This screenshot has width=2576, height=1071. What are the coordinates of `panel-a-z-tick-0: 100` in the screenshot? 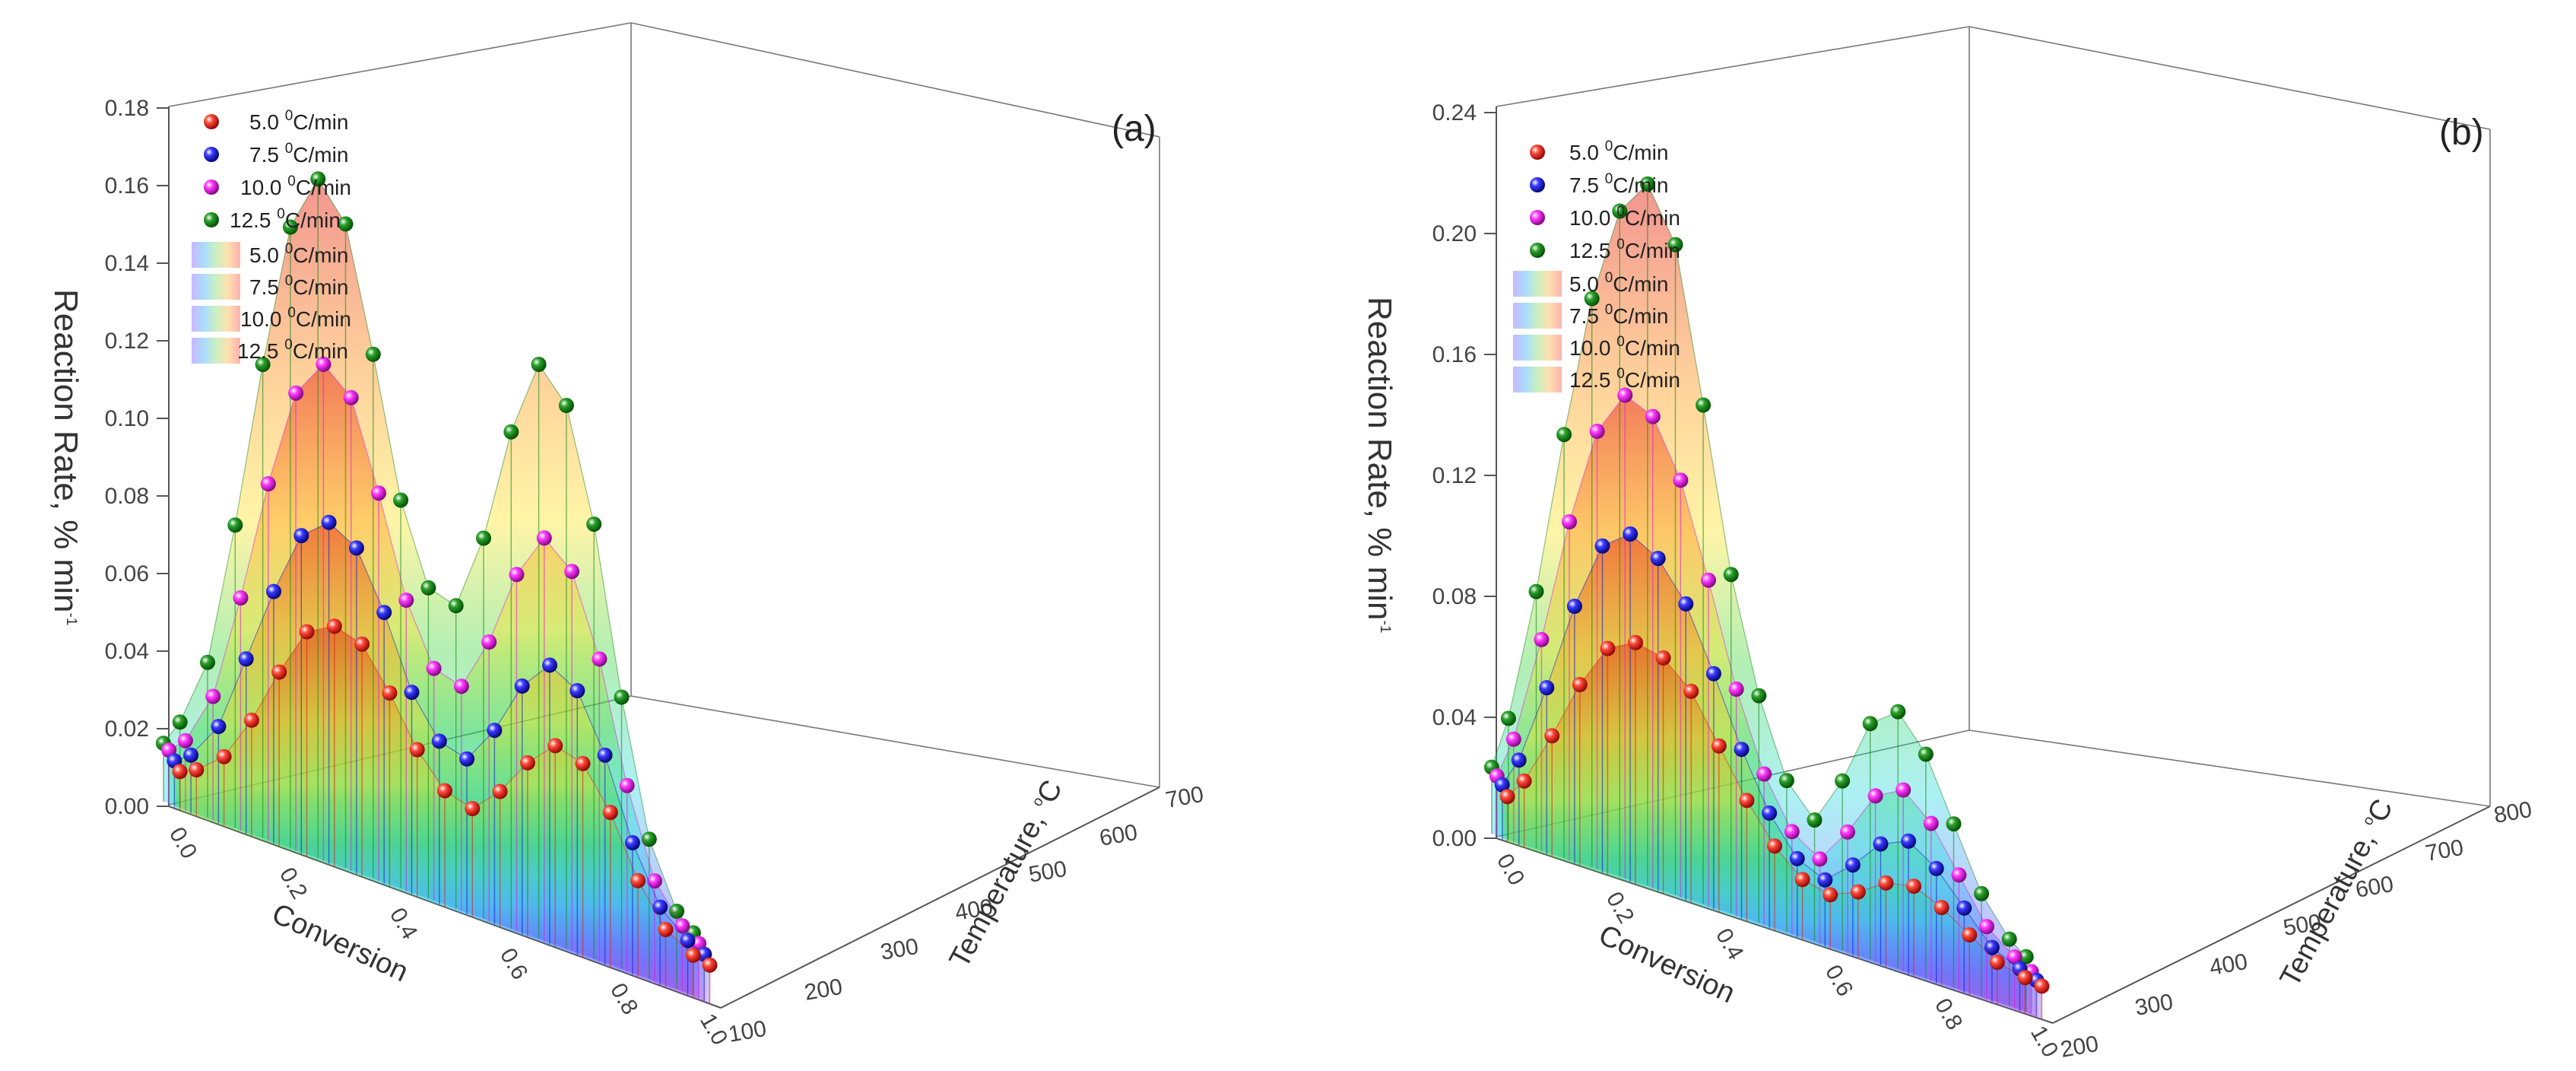 It's located at (747, 1031).